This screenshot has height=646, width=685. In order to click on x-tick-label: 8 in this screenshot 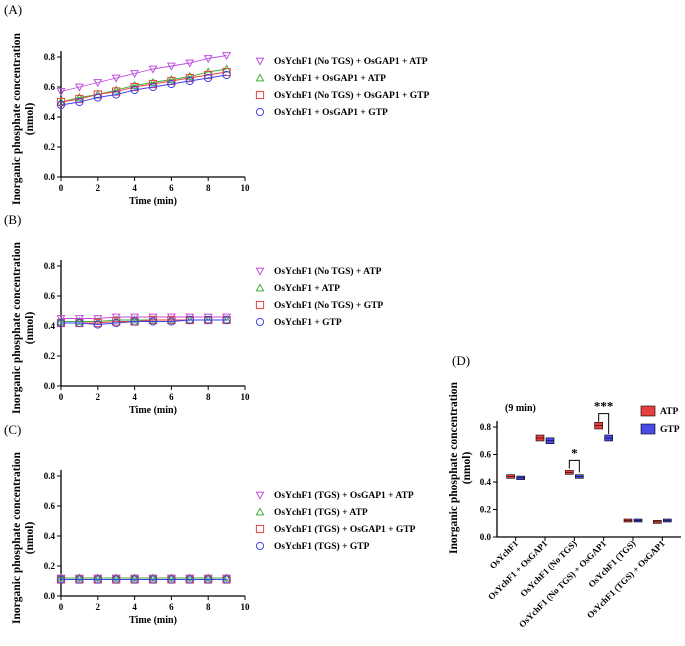, I will do `click(208, 607)`.